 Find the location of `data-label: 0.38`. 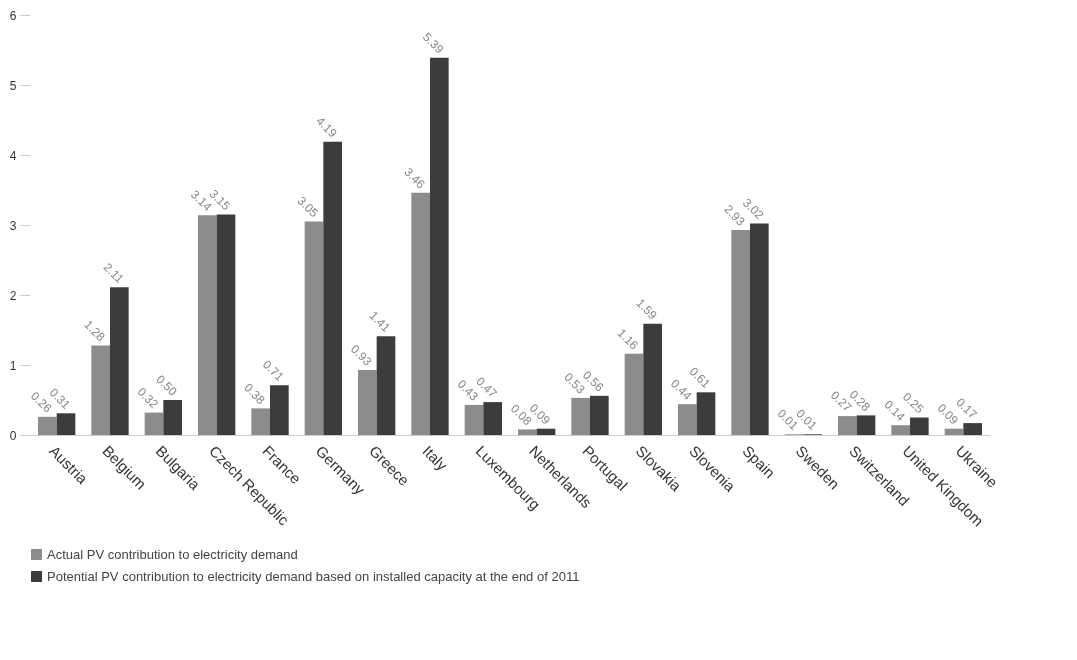

data-label: 0.38 is located at coordinates (254, 394).